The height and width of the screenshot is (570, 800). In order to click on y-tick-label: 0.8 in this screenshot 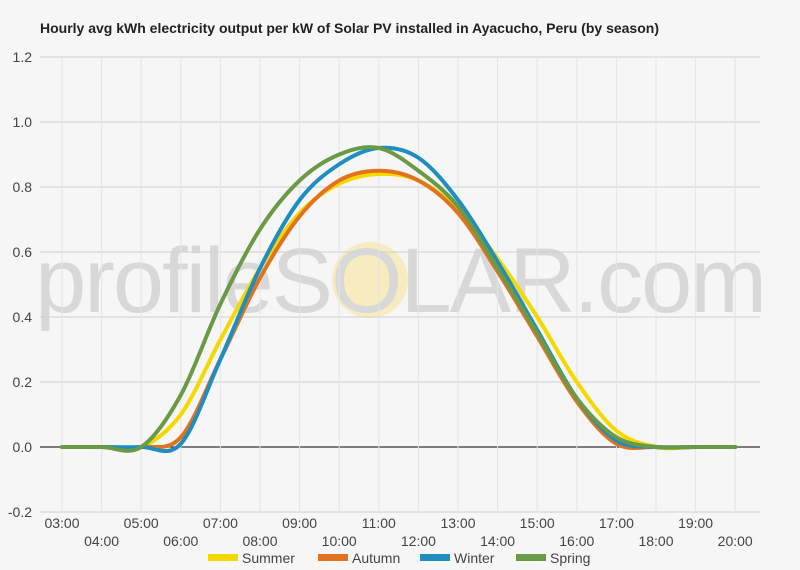, I will do `click(23, 187)`.